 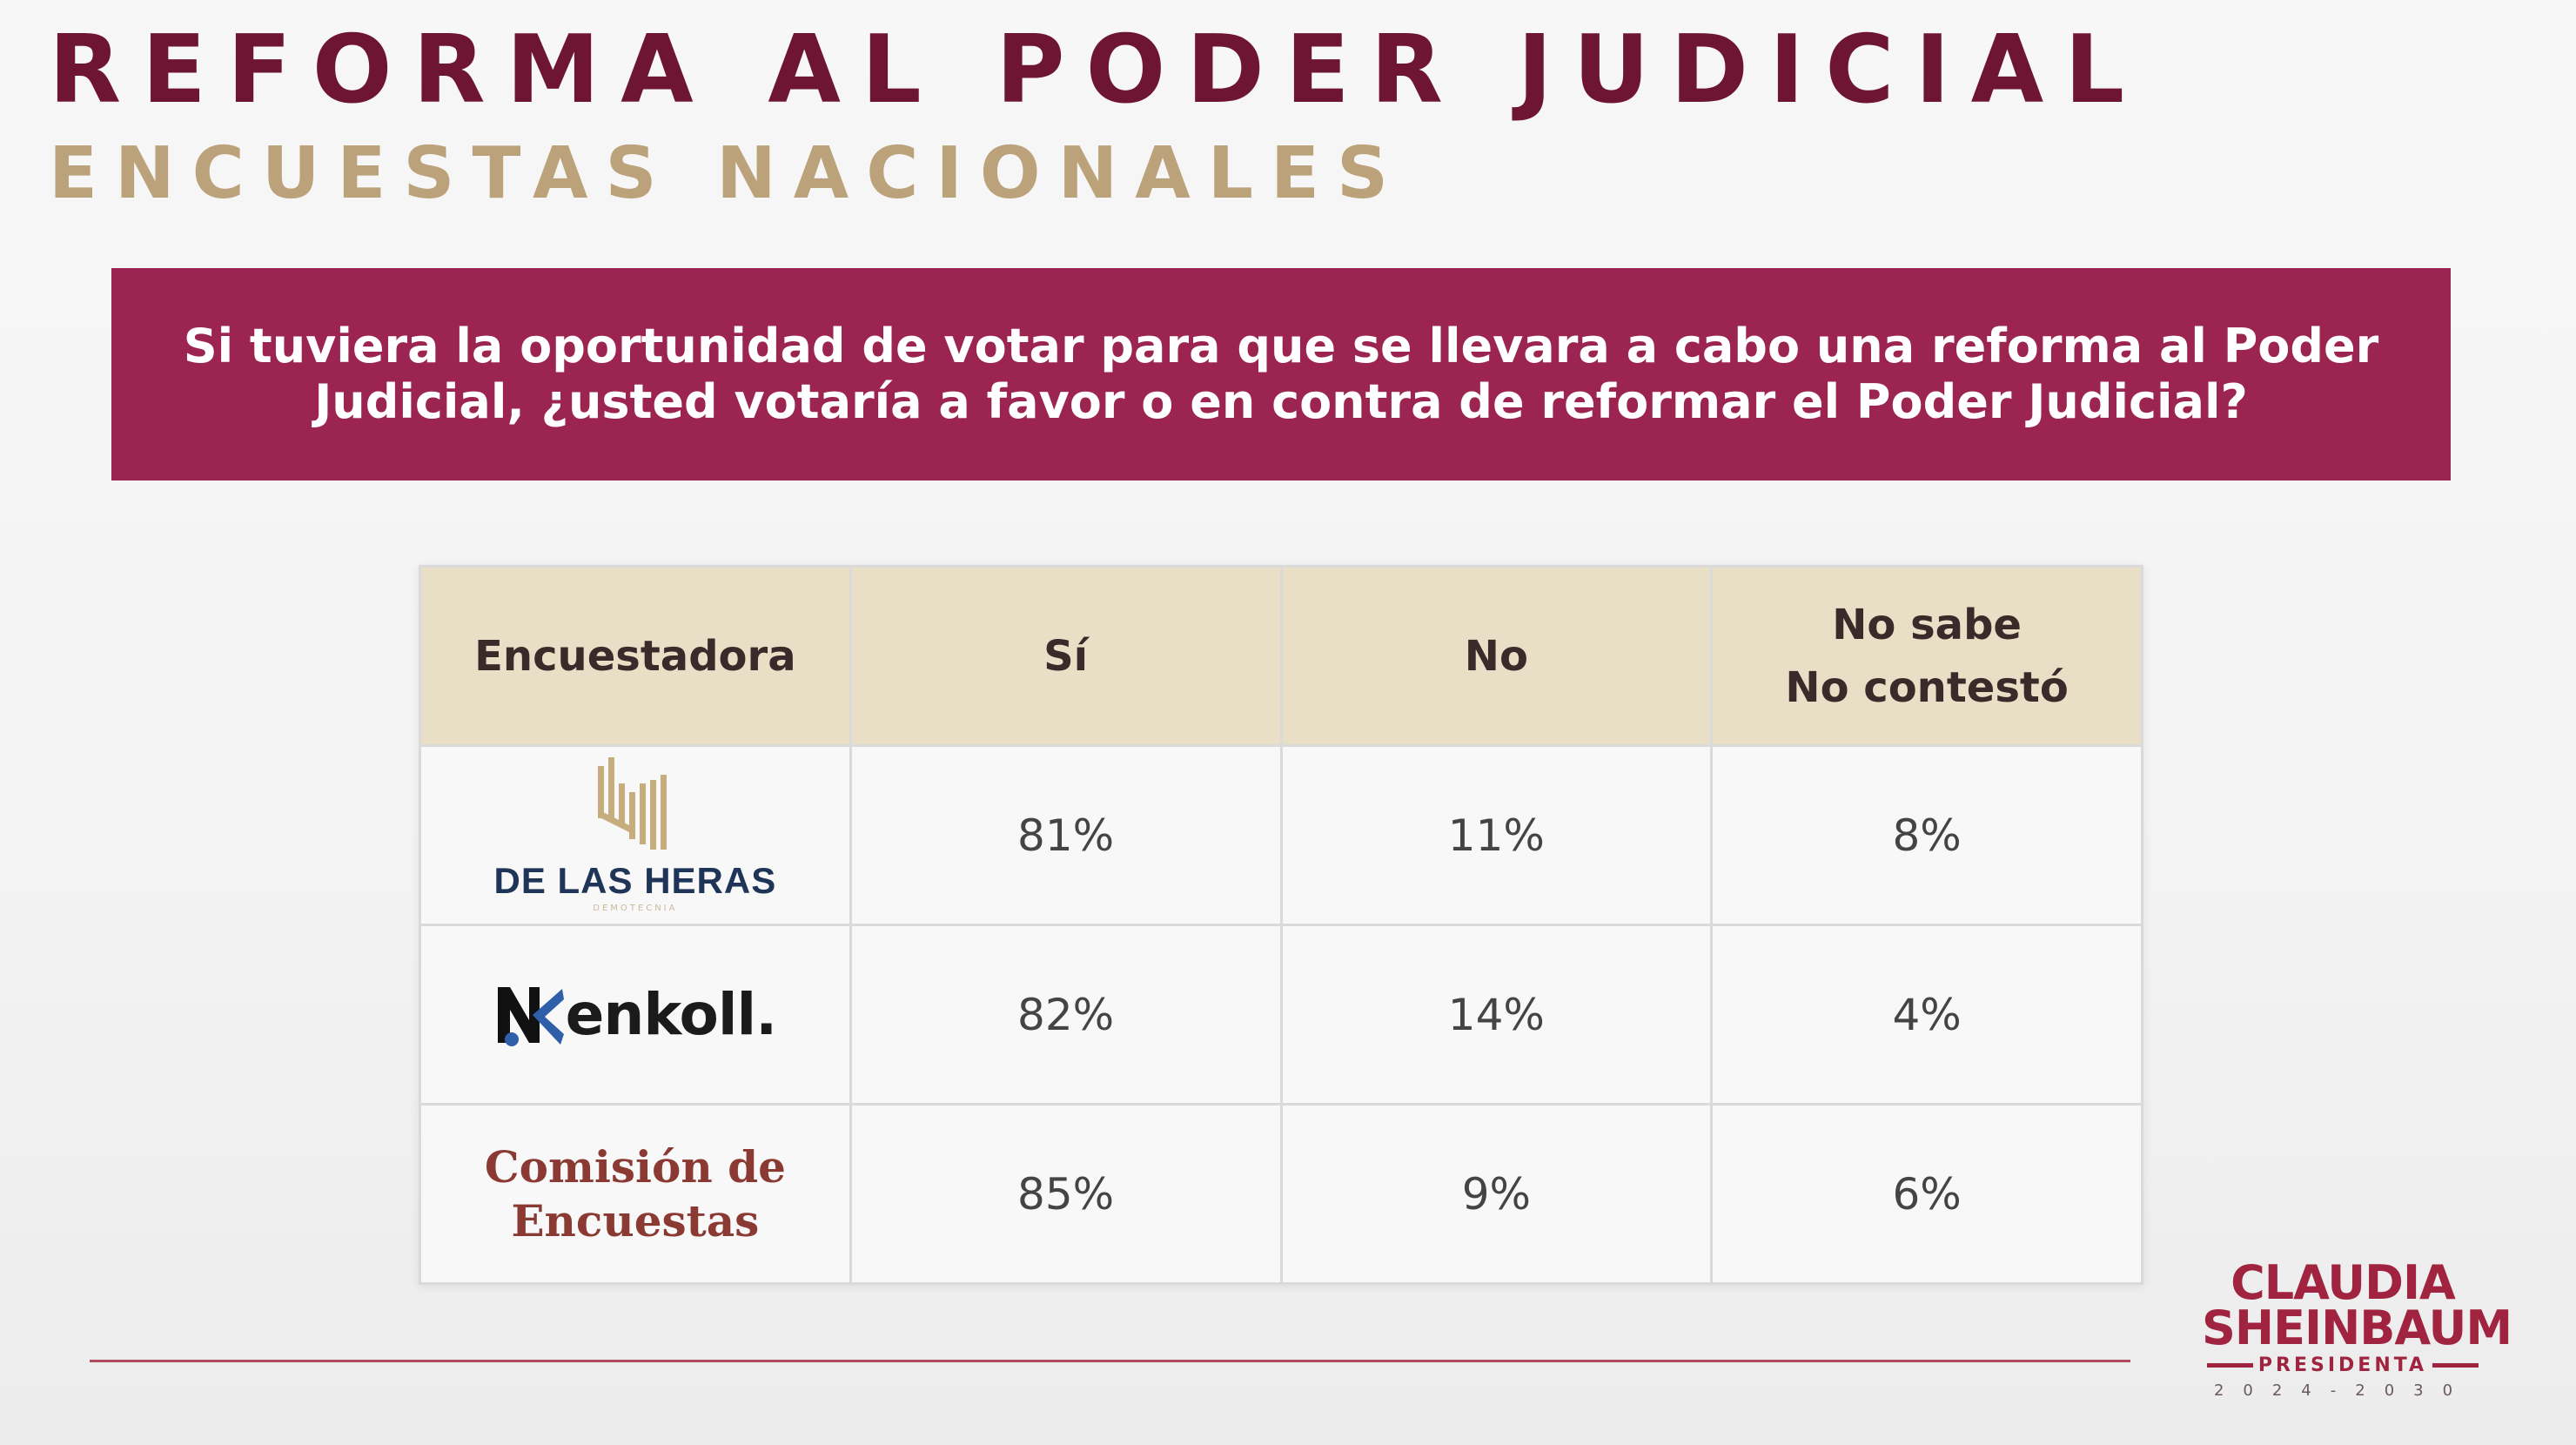 I want to click on brand-line2: SHEINBAUM, so click(x=2357, y=1328).